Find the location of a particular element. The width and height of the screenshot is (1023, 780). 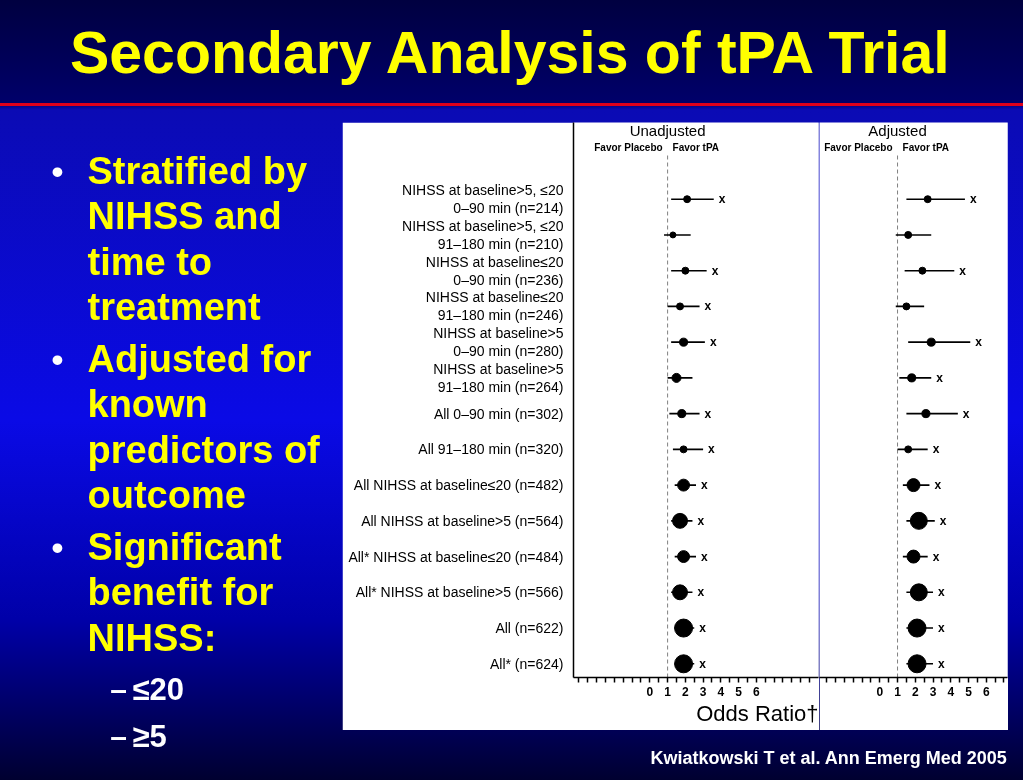

y-tick-label: NIHSS at baseline≤20 0–90 min (n=236) is located at coordinates (494, 270).